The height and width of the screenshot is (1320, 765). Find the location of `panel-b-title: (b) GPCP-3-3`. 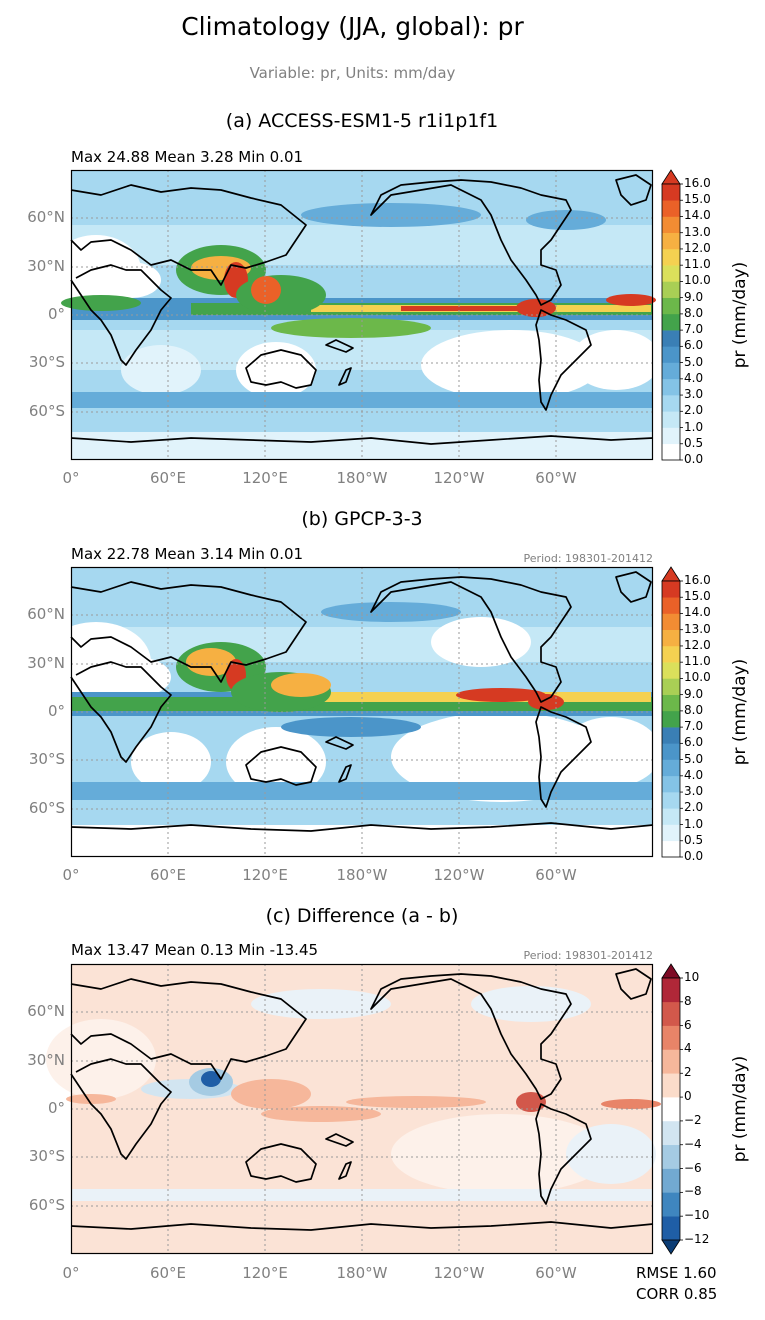

panel-b-title: (b) GPCP-3-3 is located at coordinates (362, 519).